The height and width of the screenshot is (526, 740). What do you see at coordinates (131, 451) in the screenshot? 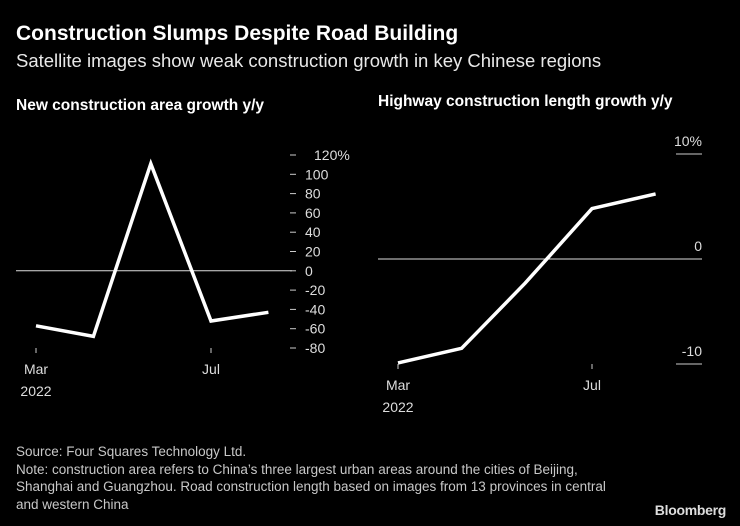
I see `source-text: Source: Four Squares Technology Ltd.` at bounding box center [131, 451].